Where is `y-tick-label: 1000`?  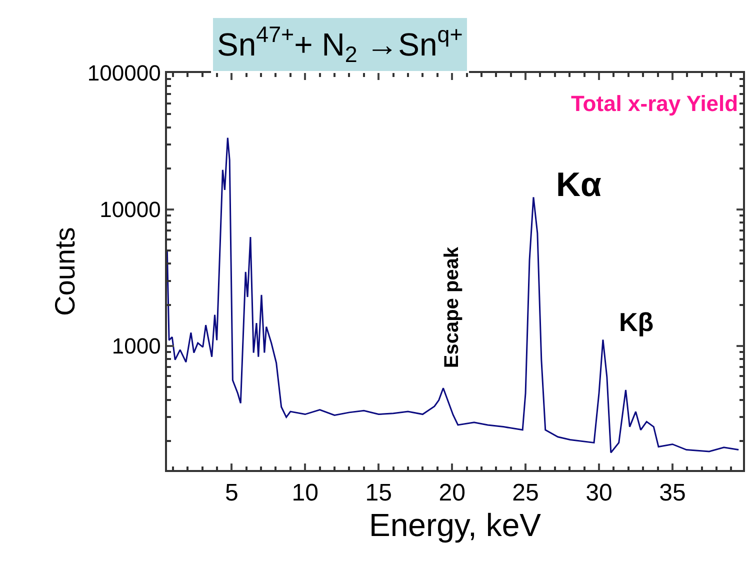 y-tick-label: 1000 is located at coordinates (136, 346).